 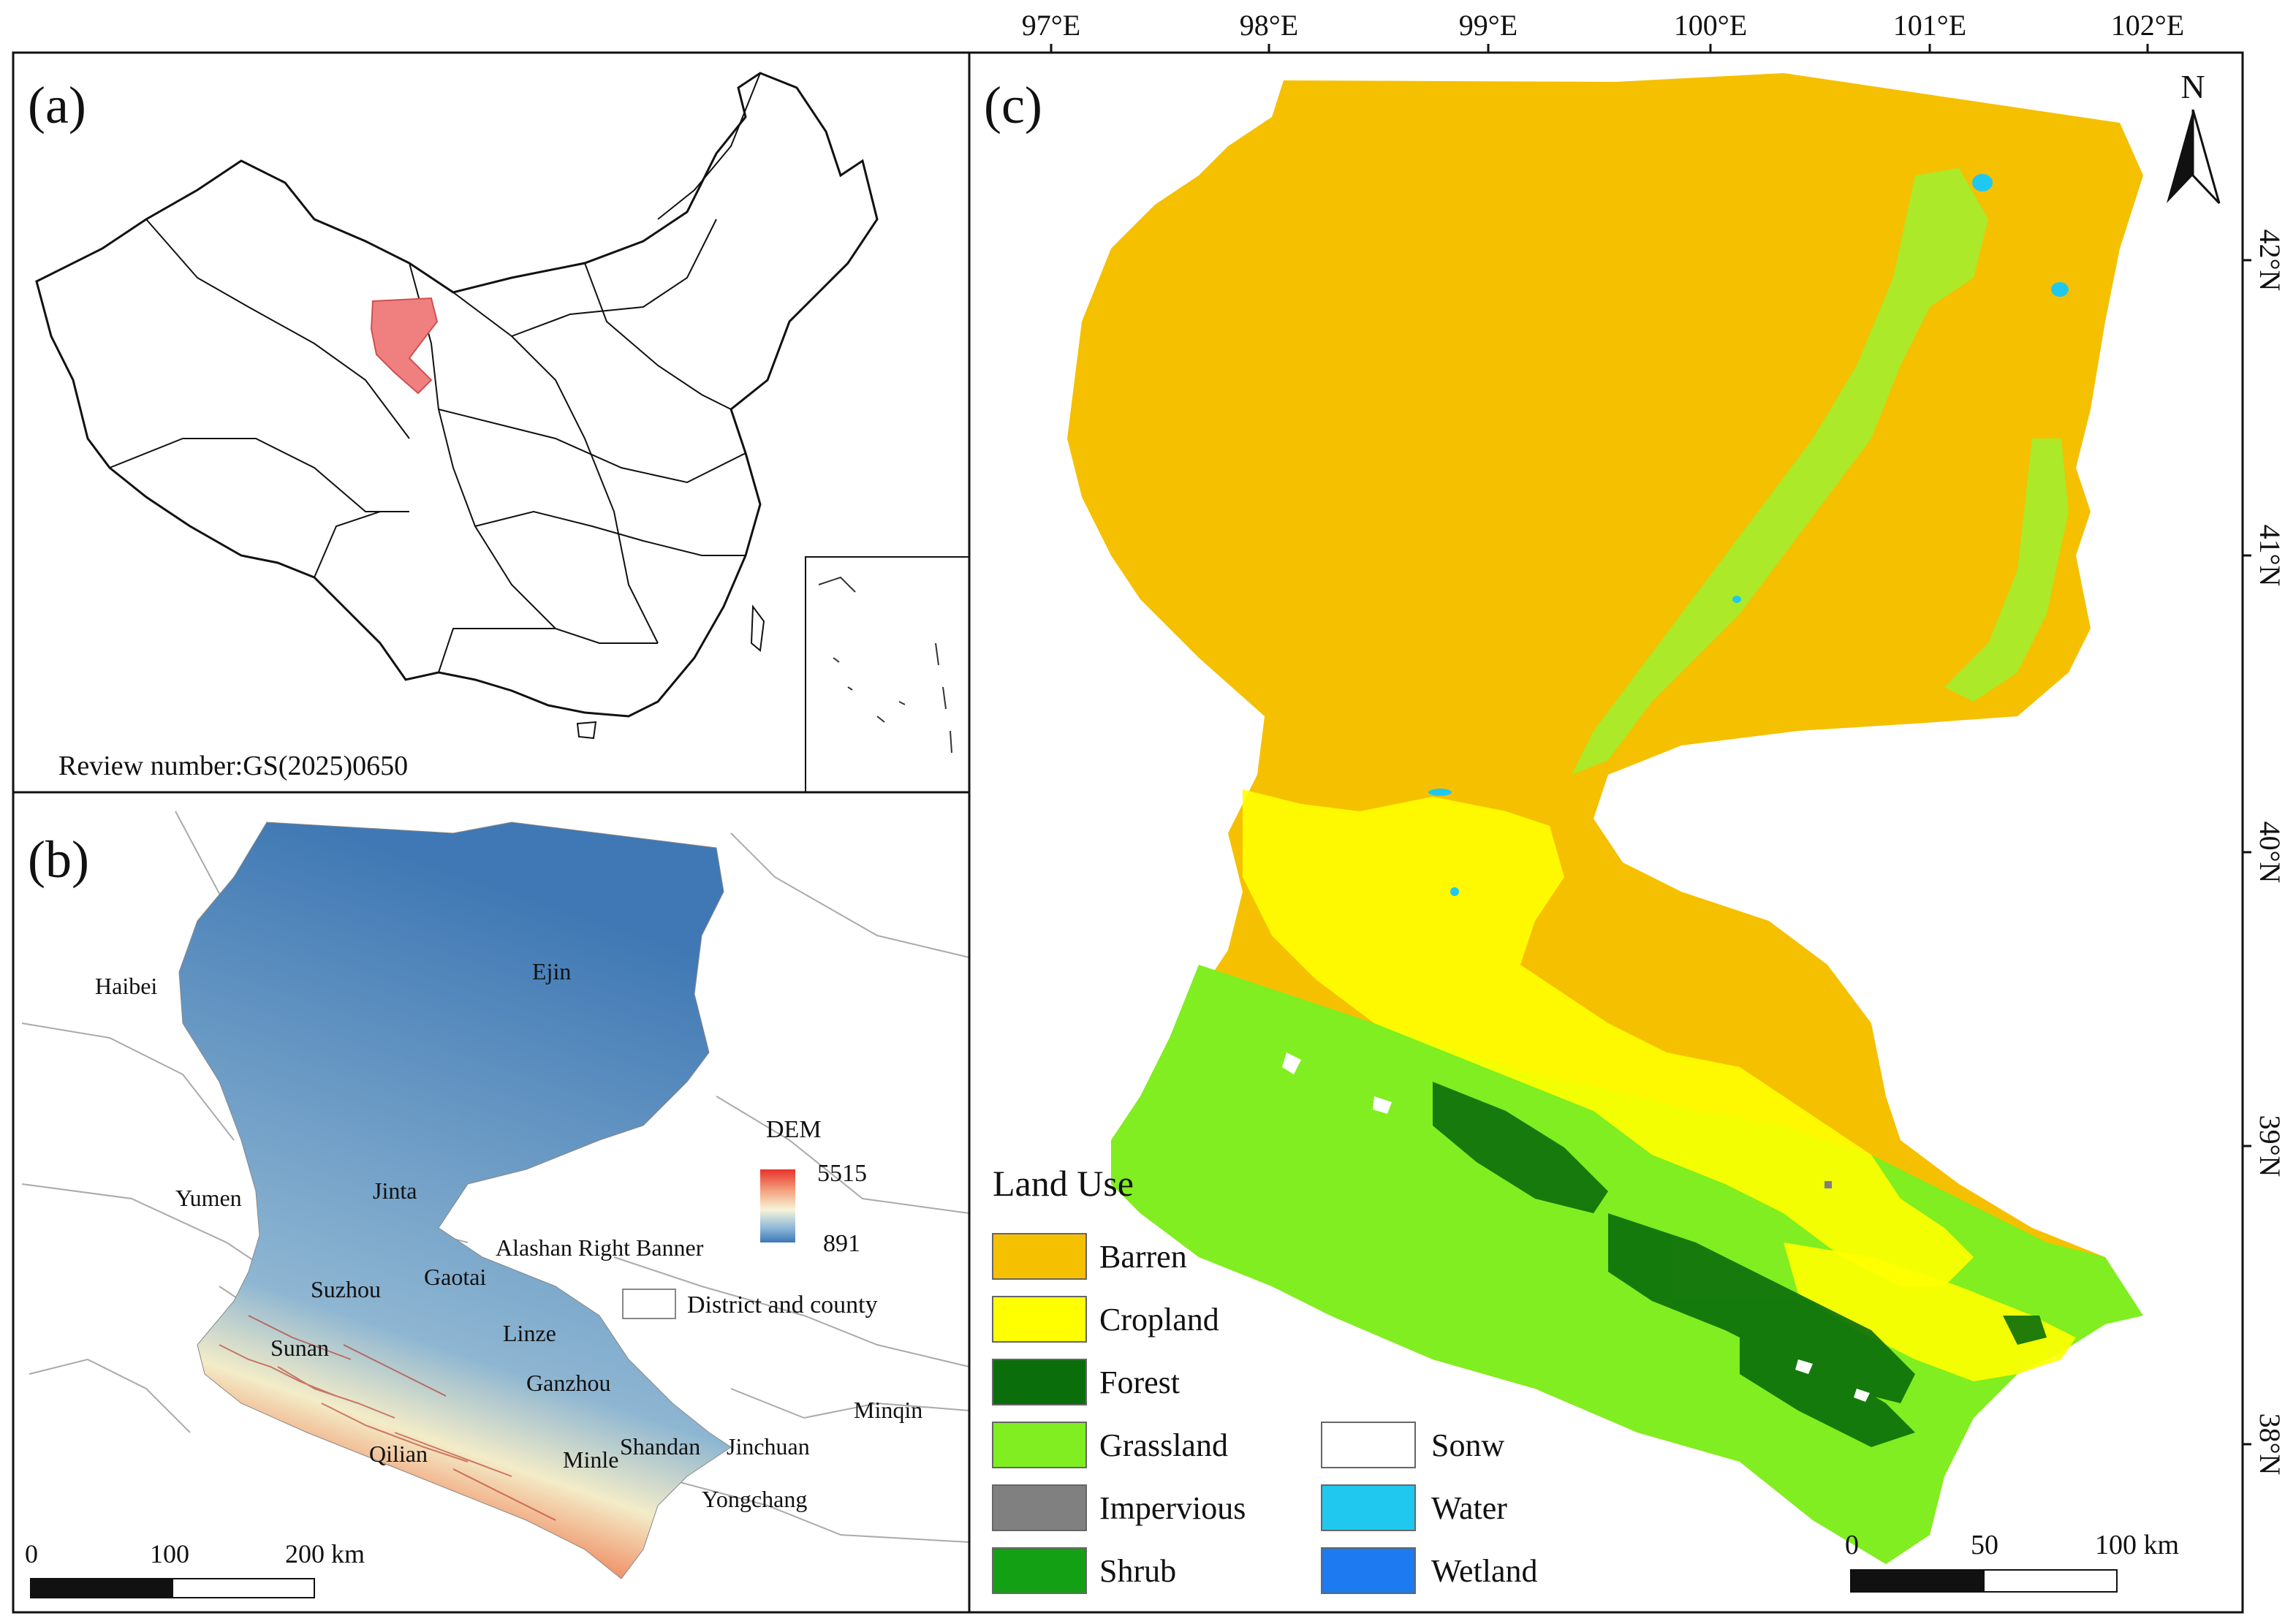 What do you see at coordinates (1852, 1545) in the screenshot?
I see `scalebar-c-0: 0` at bounding box center [1852, 1545].